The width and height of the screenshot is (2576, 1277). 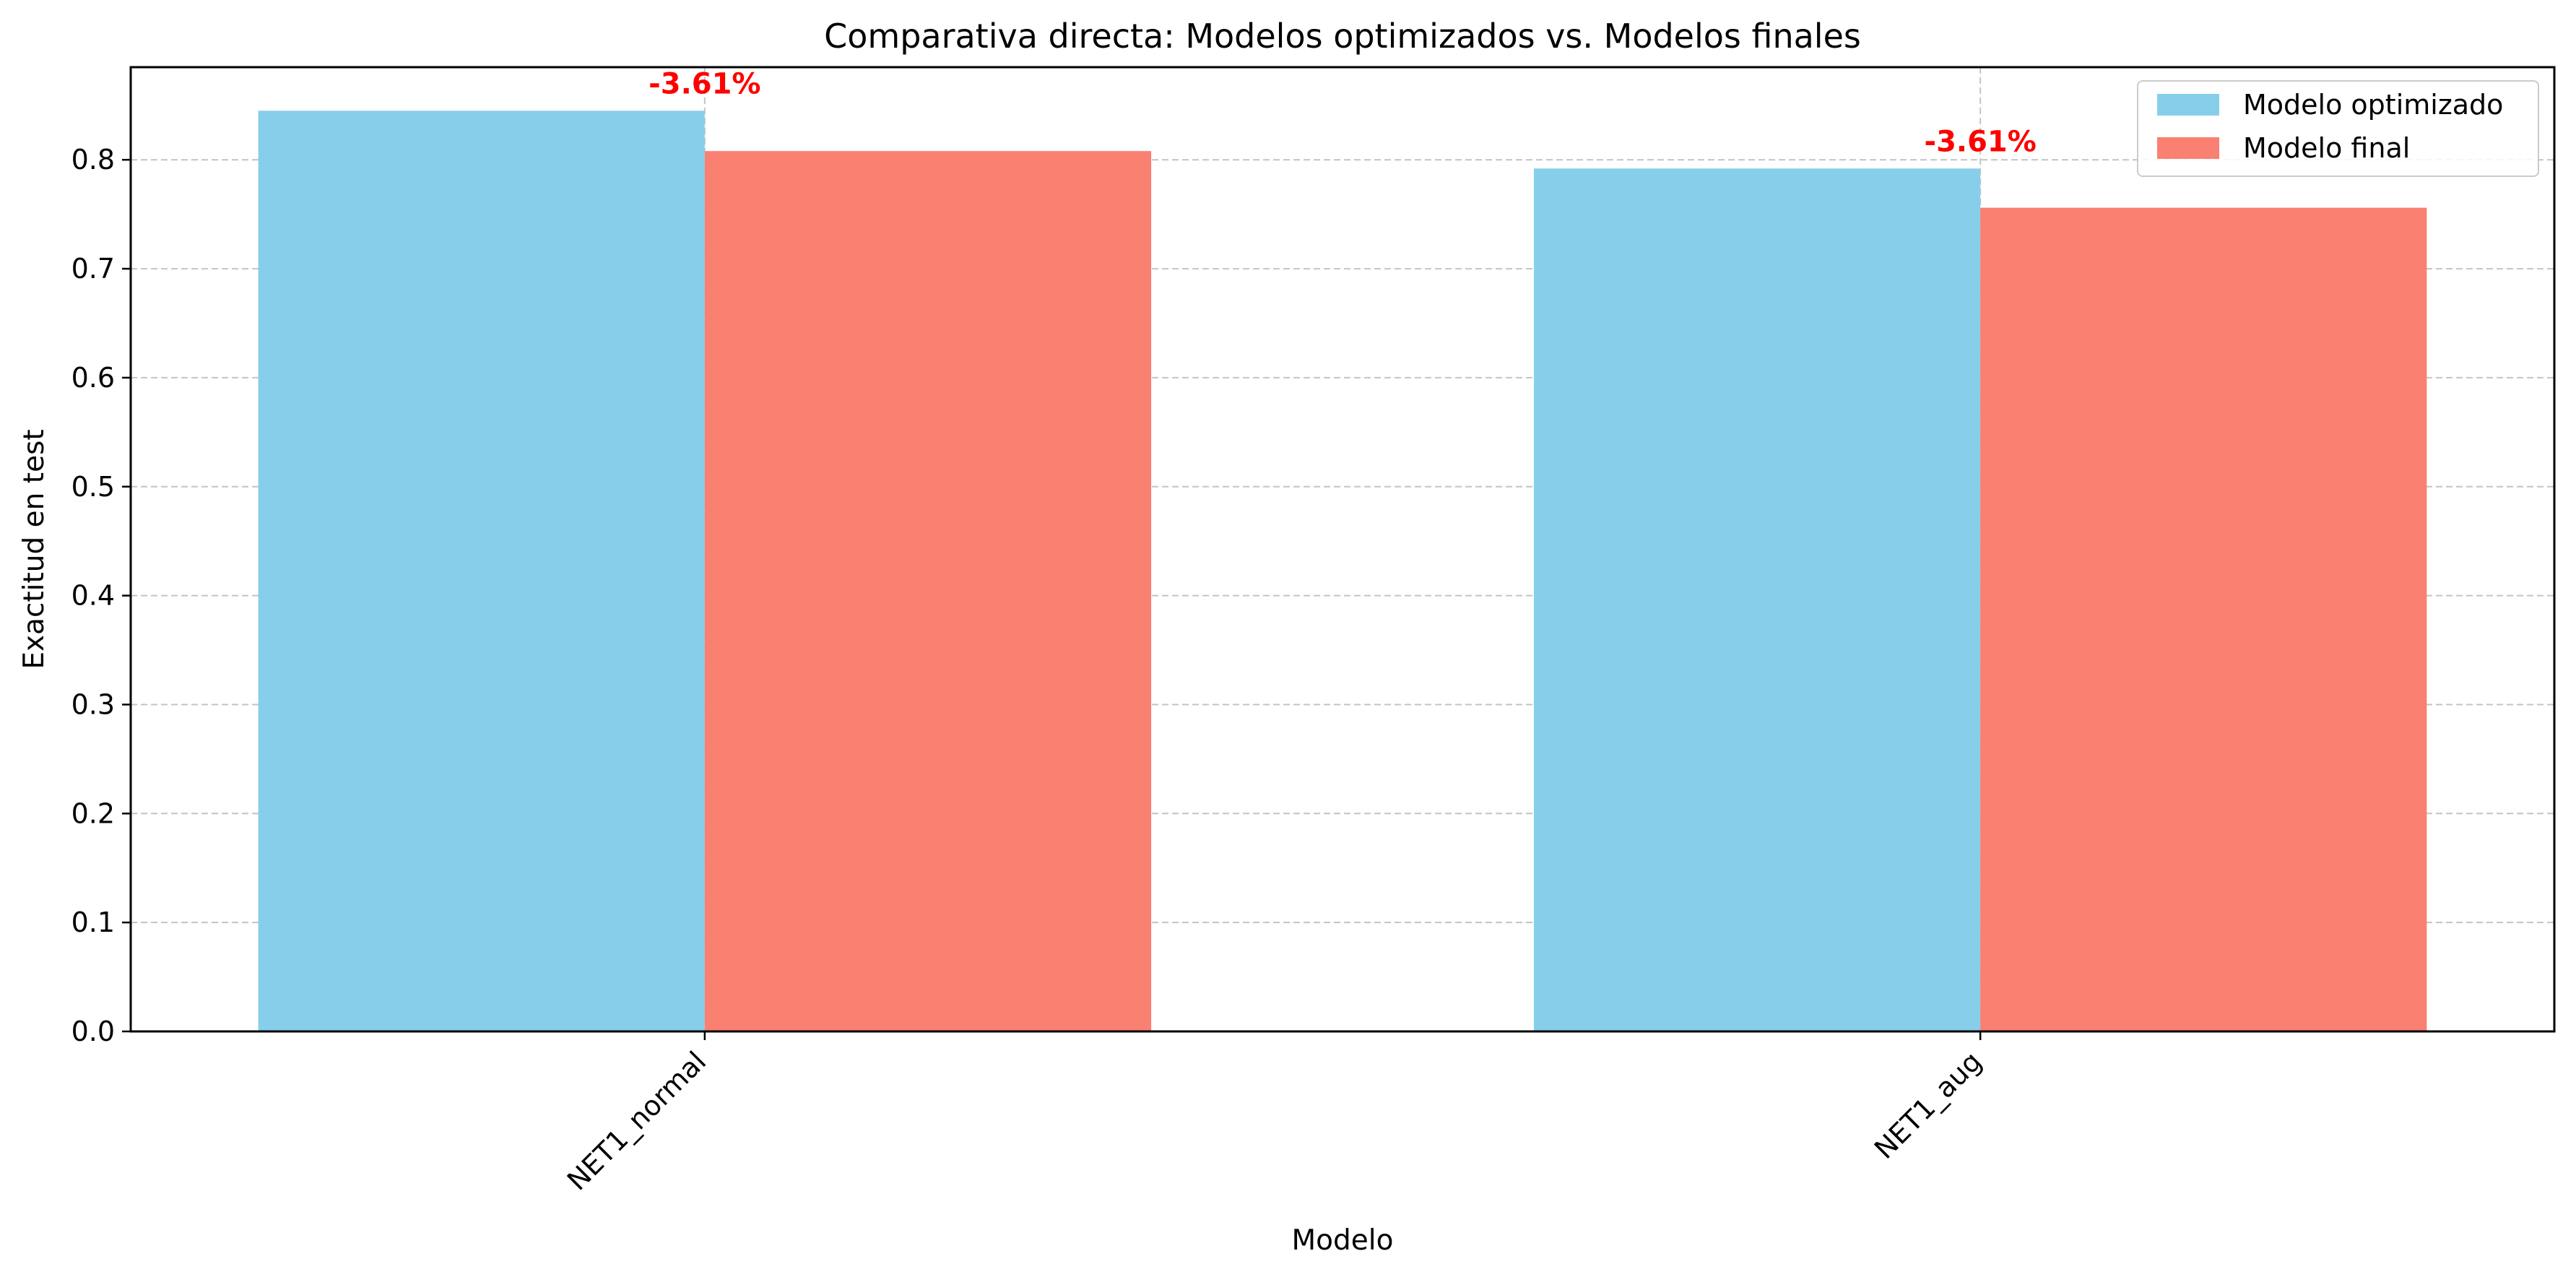 What do you see at coordinates (93, 160) in the screenshot?
I see `y-tick-label: 0.8` at bounding box center [93, 160].